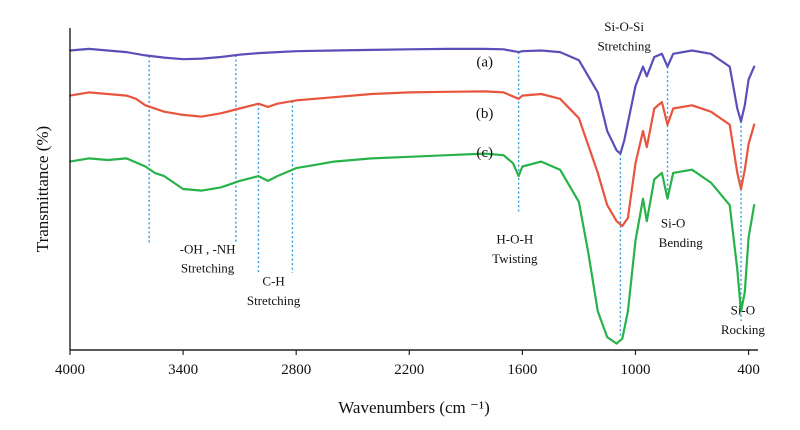 Image resolution: width=800 pixels, height=430 pixels. What do you see at coordinates (624, 26) in the screenshot?
I see `annotation-text-6: Si-O-Si` at bounding box center [624, 26].